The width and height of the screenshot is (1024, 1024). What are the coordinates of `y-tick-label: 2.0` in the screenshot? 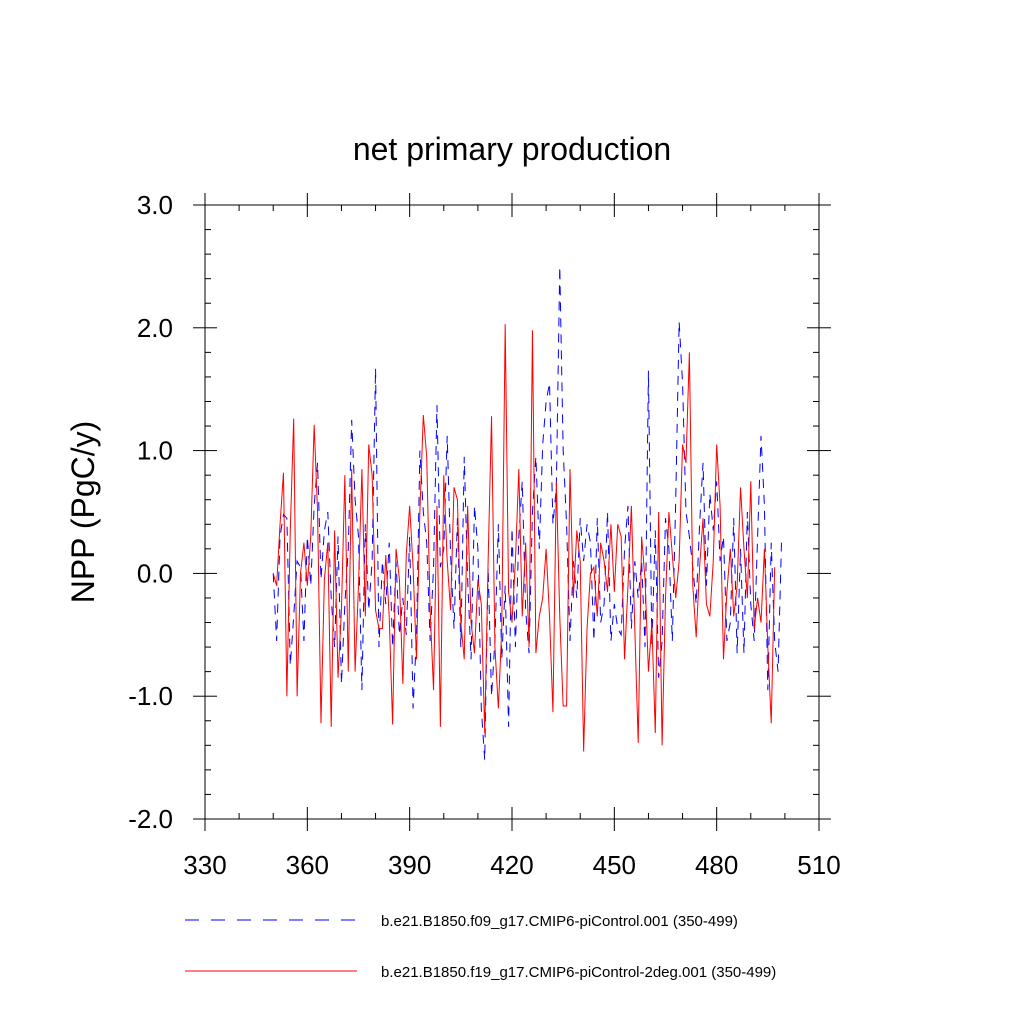 It's located at (155, 328).